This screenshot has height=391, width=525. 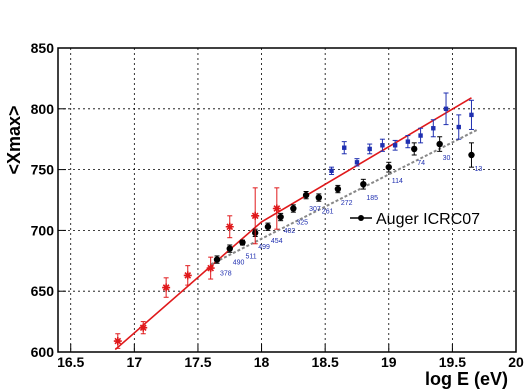 I want to click on event-count-label: 261, so click(x=328, y=212).